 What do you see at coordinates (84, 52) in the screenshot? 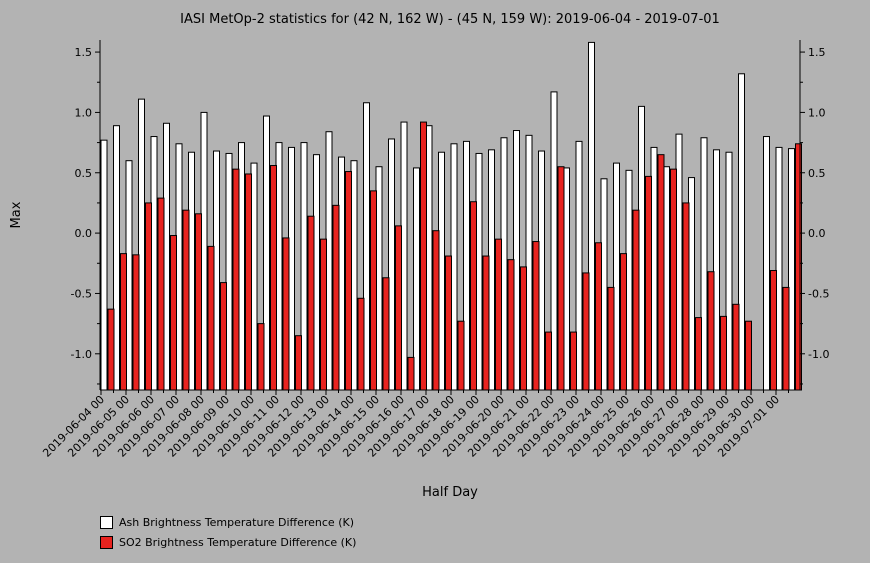
I see `y-tick-label-left: 1.5` at bounding box center [84, 52].